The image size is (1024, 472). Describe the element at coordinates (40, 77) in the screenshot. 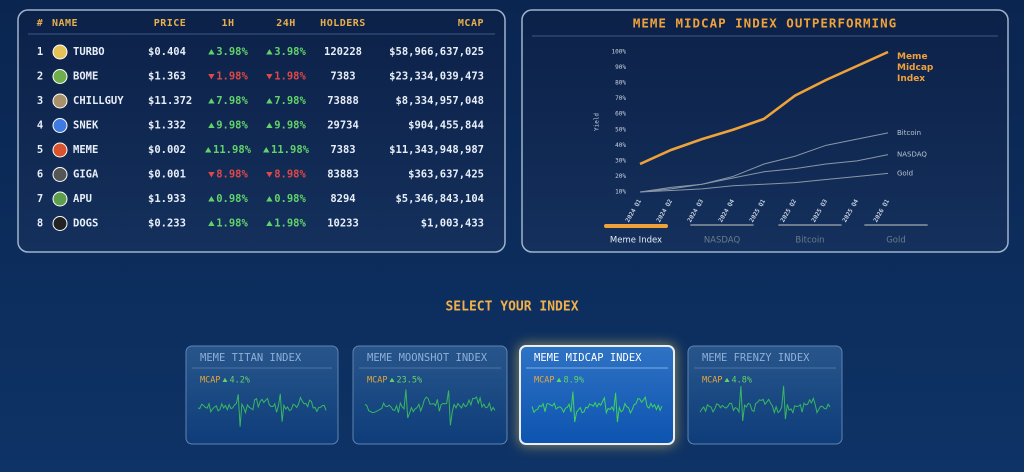

I see `rank: 2` at that location.